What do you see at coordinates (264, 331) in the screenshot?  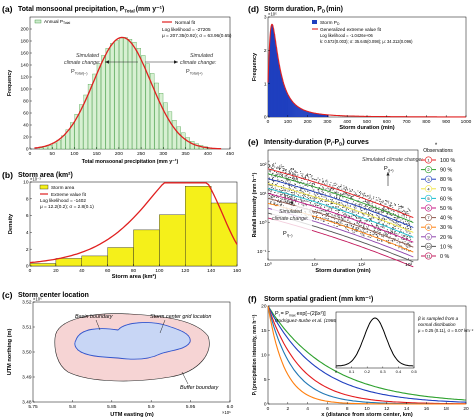 I see `panel-f-ytick-label-3: 15` at bounding box center [264, 331].